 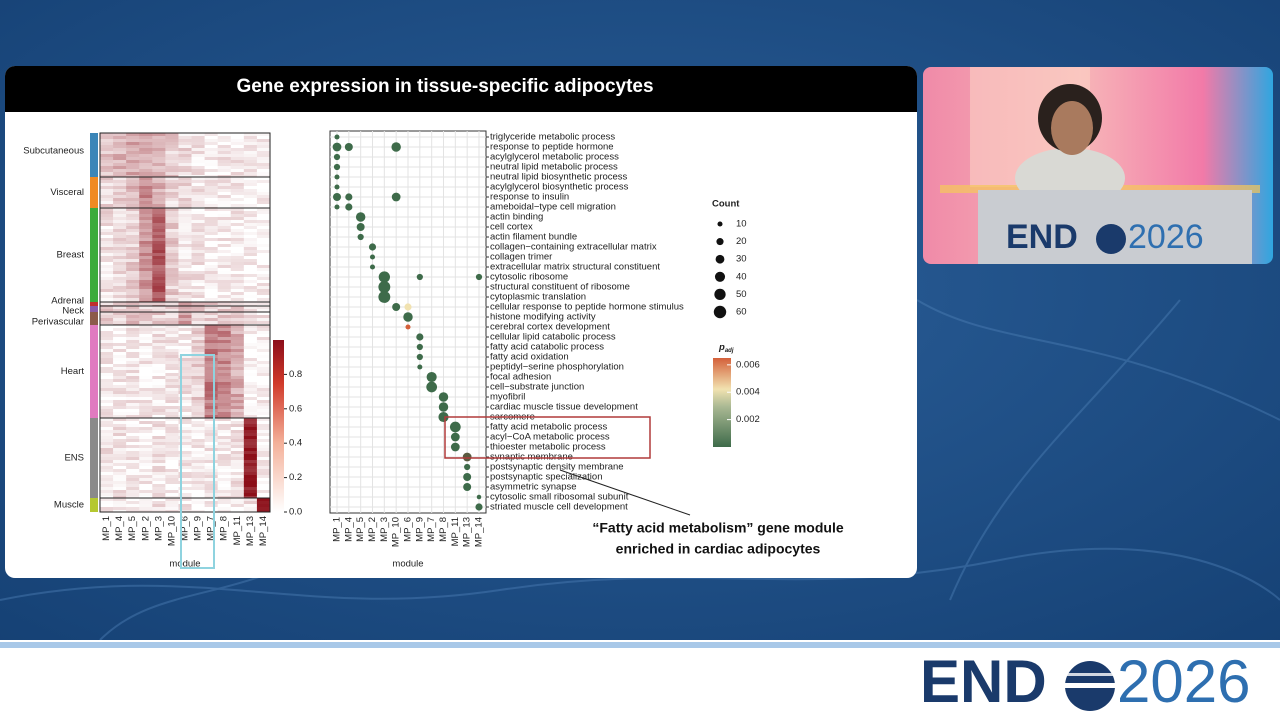 What do you see at coordinates (520, 377) in the screenshot?
I see `y-tick-label: focal adhesion` at bounding box center [520, 377].